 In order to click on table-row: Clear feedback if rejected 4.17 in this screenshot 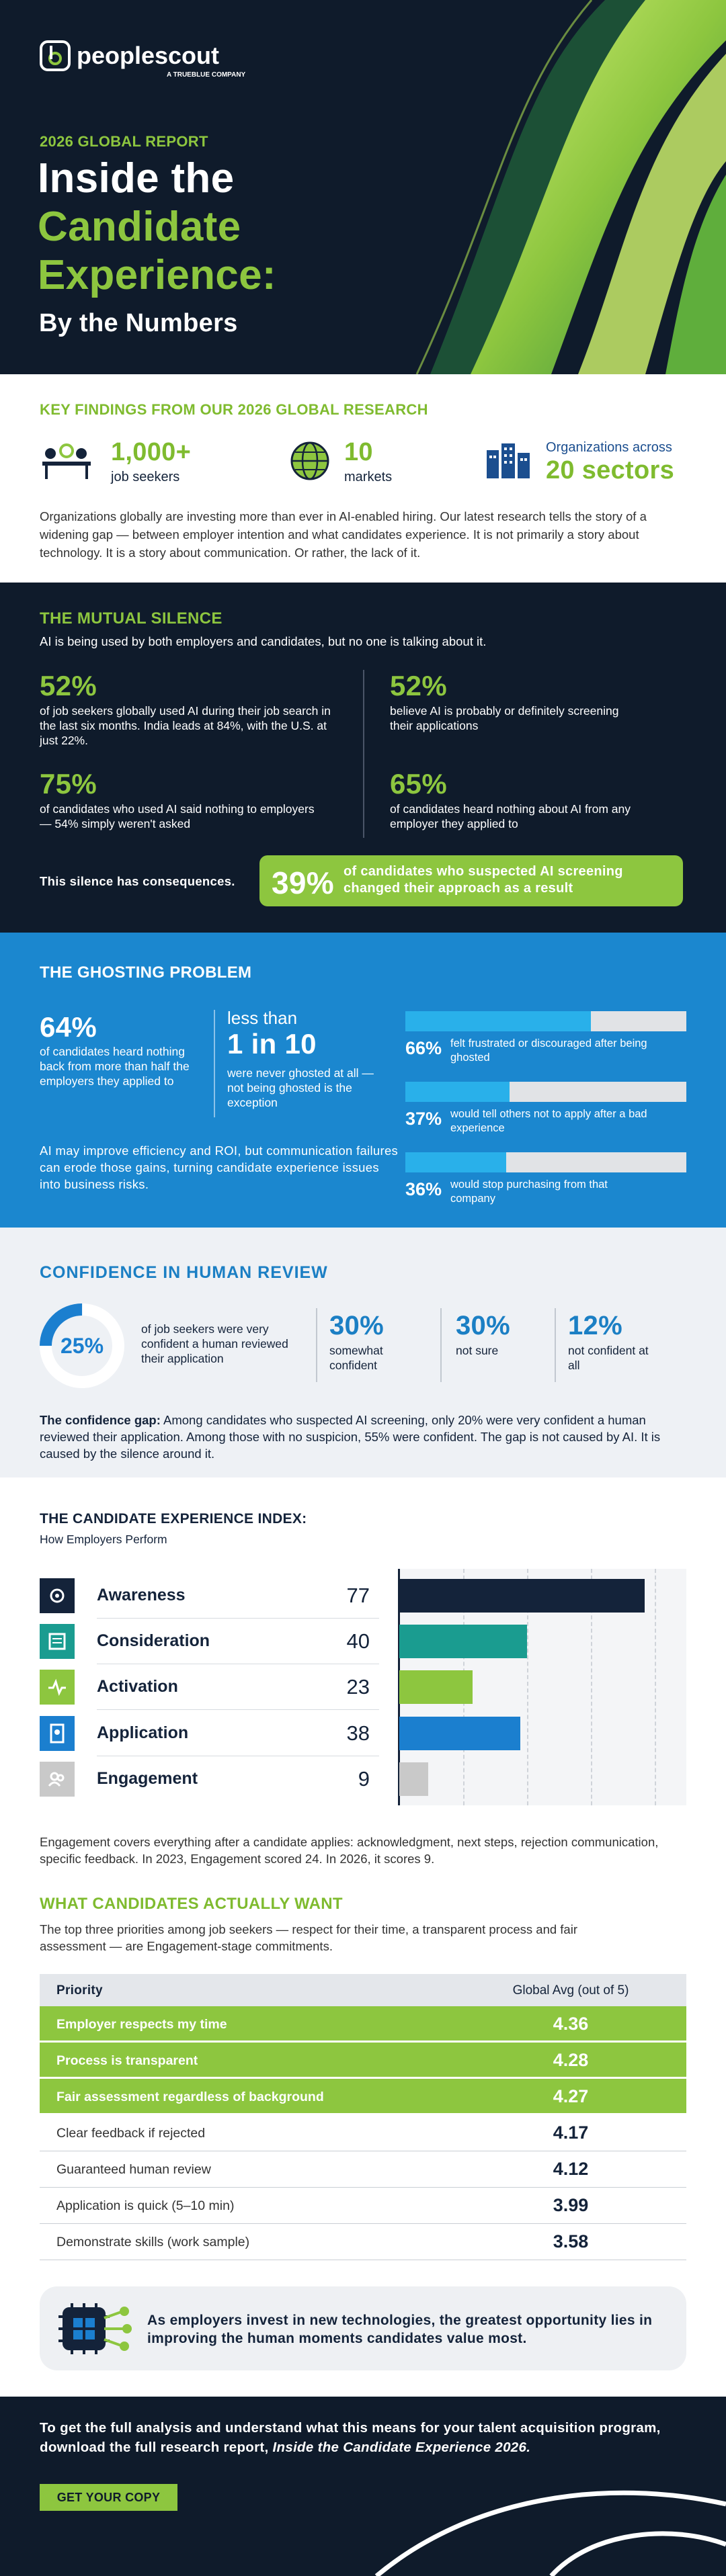, I will do `click(363, 2133)`.